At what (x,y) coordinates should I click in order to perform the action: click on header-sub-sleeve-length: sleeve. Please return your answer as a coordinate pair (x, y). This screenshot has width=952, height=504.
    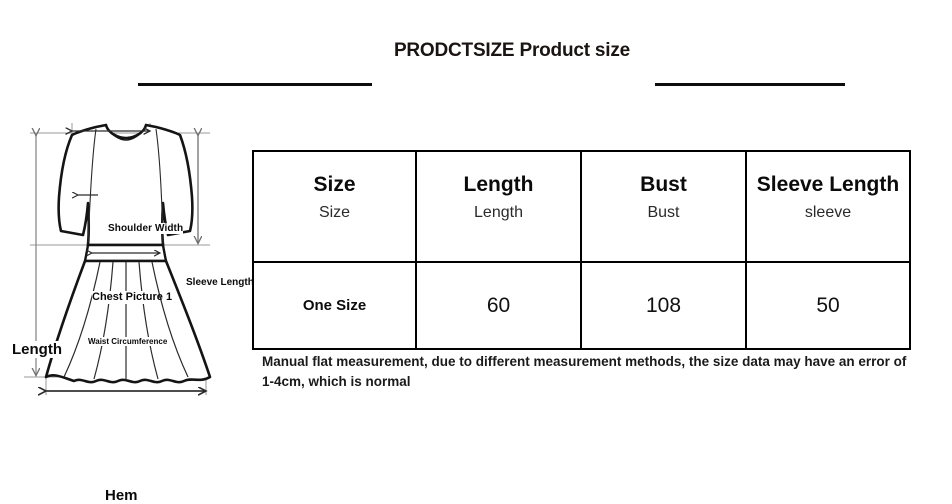
    Looking at the image, I should click on (828, 213).